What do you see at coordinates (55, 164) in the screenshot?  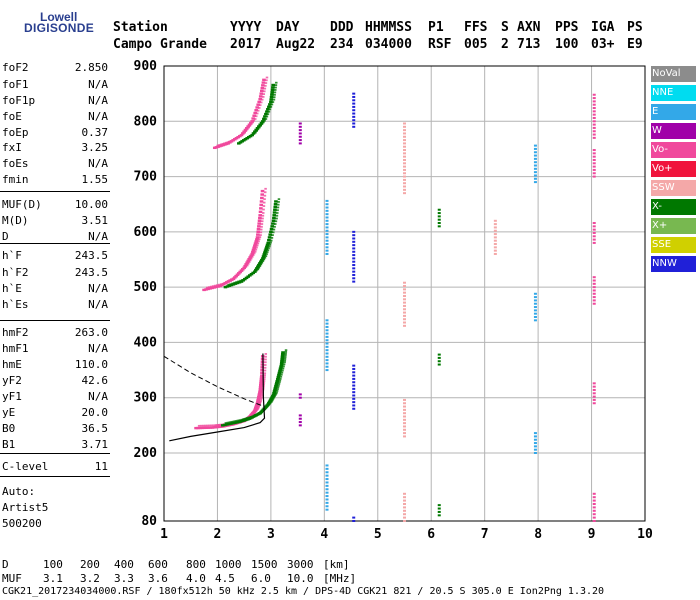 I see `param-row: foEs N/A` at bounding box center [55, 164].